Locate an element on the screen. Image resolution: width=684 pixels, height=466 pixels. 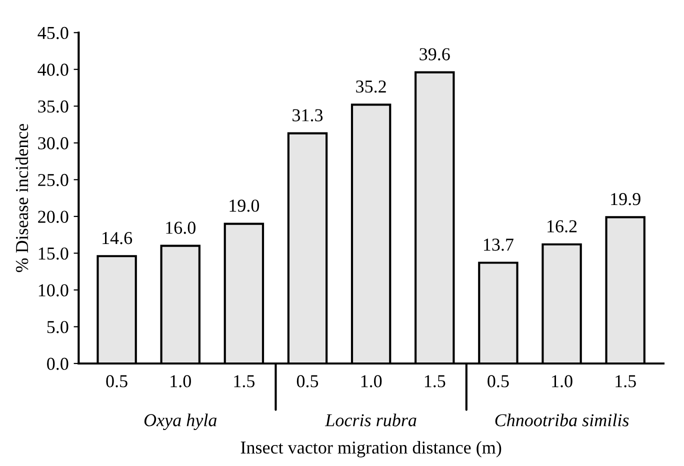
x-axis-title: Insect vactor migration distance (m) is located at coordinates (371, 449).